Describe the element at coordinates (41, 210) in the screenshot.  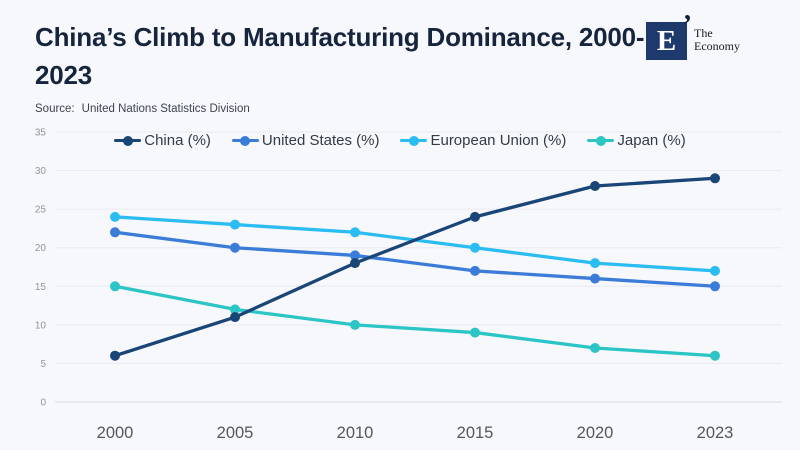
I see `y-tick-label: 25` at that location.